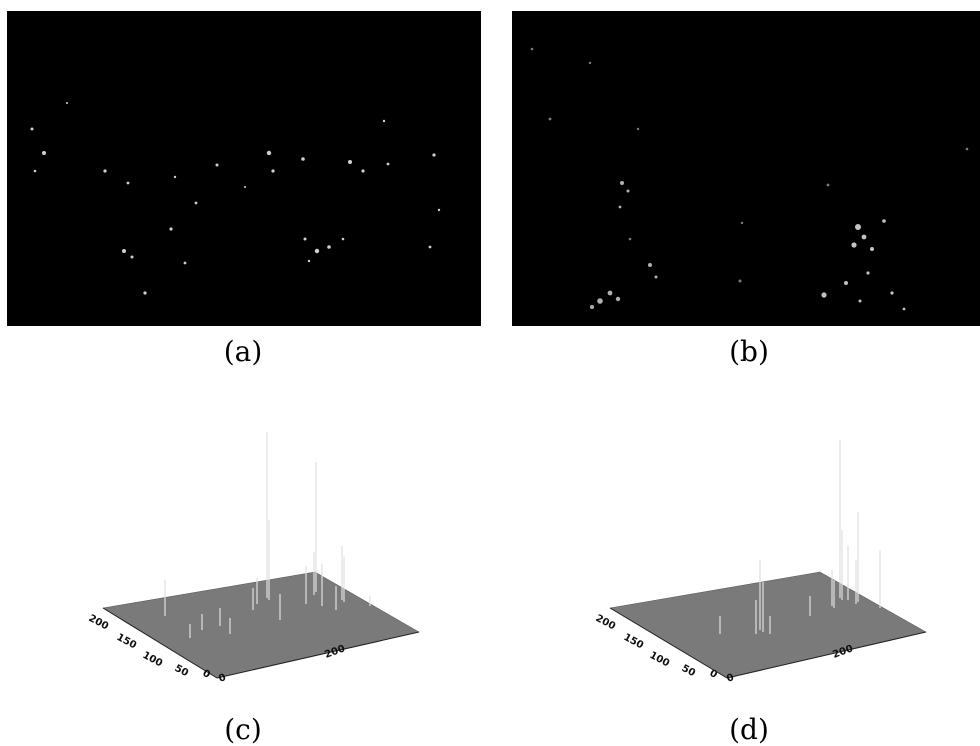 This screenshot has height=746, width=980. What do you see at coordinates (243, 729) in the screenshot?
I see `caption-c: (c)` at bounding box center [243, 729].